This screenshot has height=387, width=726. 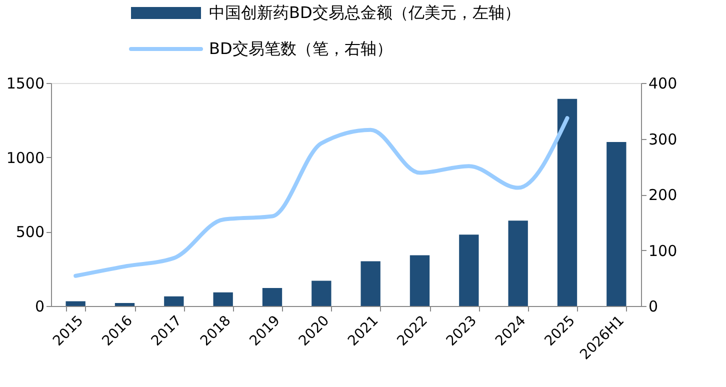 What do you see at coordinates (663, 83) in the screenshot?
I see `y2-tick-label: 400` at bounding box center [663, 83].